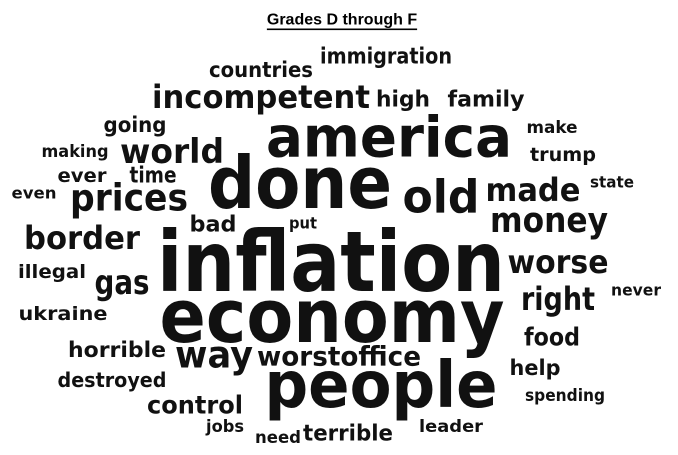 The height and width of the screenshot is (455, 678). I want to click on word: never, so click(636, 290).